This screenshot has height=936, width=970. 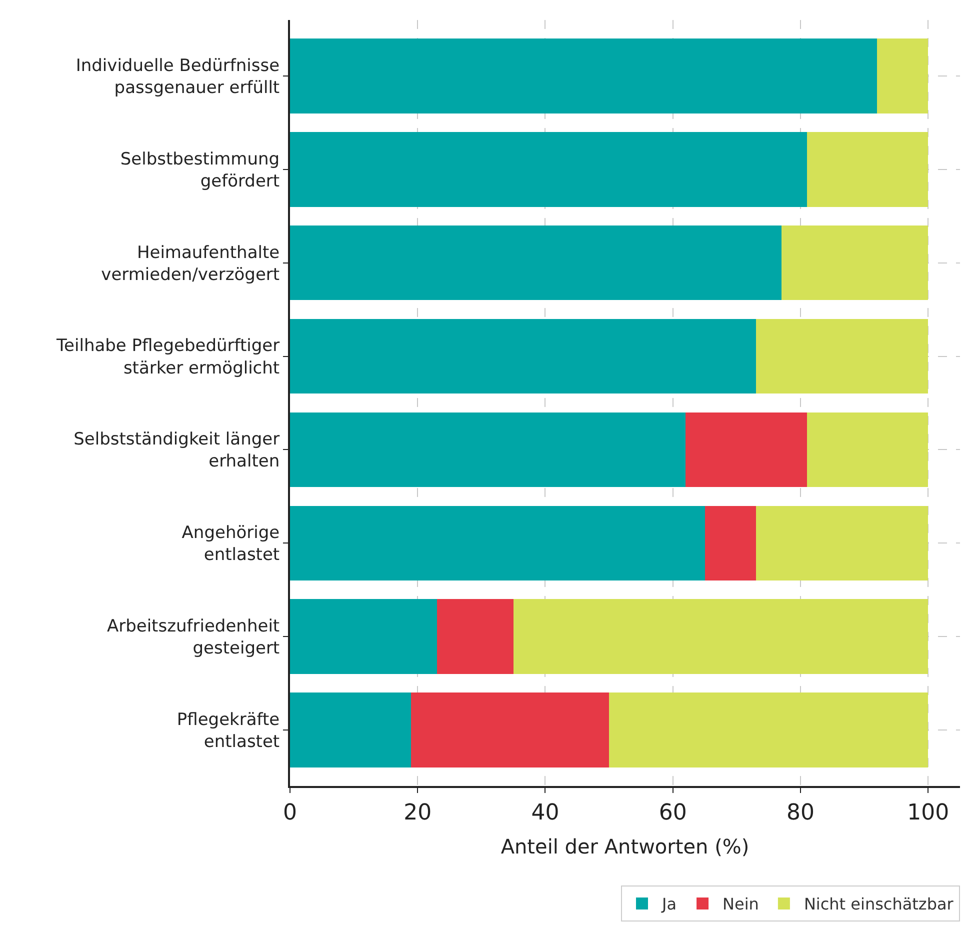 What do you see at coordinates (228, 731) in the screenshot?
I see `y-tick-label: Pflegekräfte entlastet` at bounding box center [228, 731].